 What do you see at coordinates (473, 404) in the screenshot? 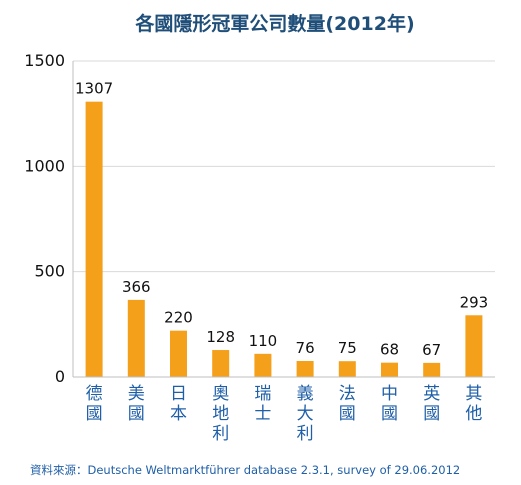
I see `x-tick-label: 其他` at bounding box center [473, 404].